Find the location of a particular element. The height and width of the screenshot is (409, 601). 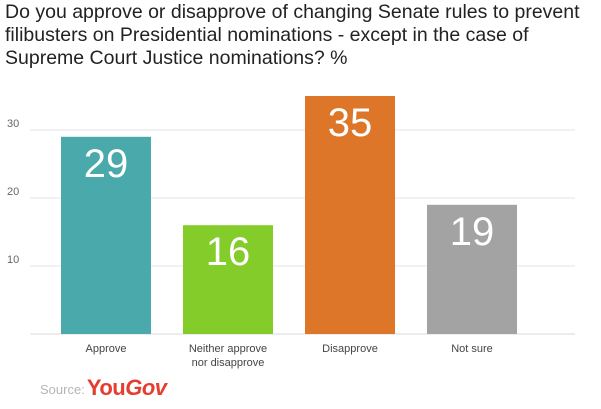

x-tick-label: Not sure is located at coordinates (472, 349).